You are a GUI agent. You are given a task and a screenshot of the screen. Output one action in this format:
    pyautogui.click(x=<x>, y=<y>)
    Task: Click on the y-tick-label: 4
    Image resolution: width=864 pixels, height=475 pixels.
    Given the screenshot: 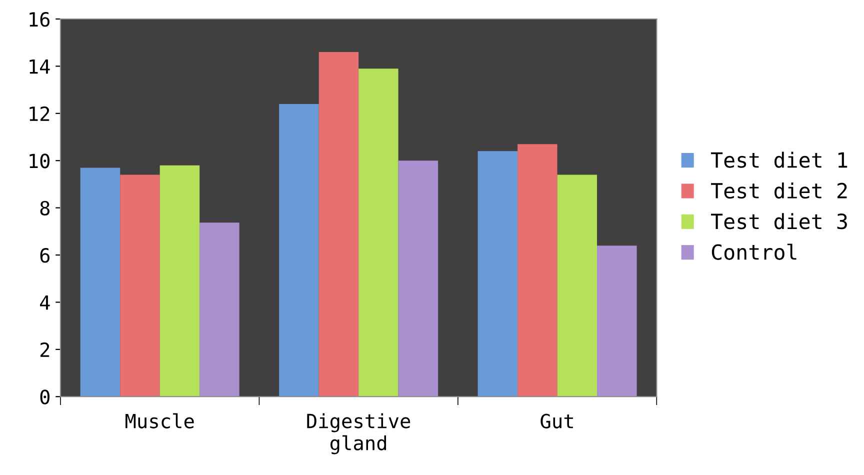 What is the action you would take?
    pyautogui.click(x=45, y=302)
    